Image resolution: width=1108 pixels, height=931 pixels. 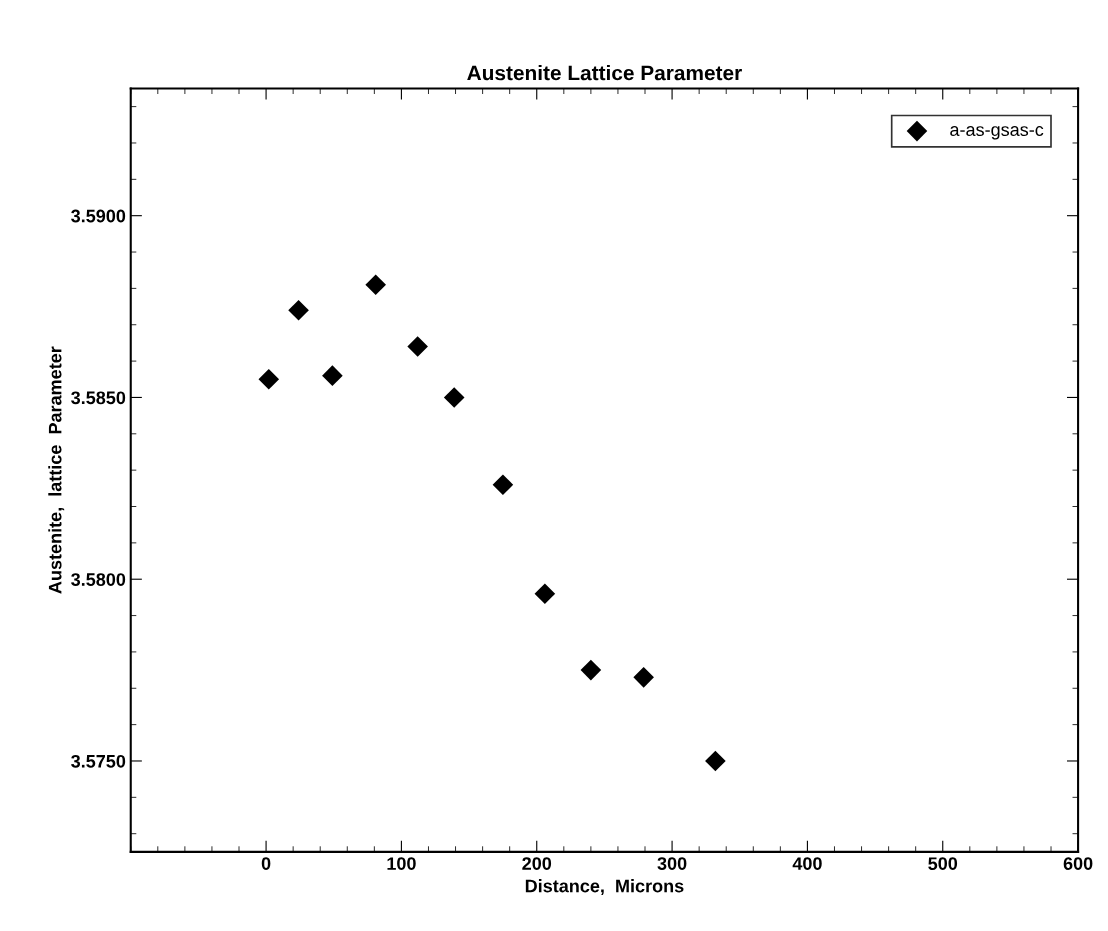 I want to click on y-axis-title: Austenite, lattice Parameter, so click(x=56, y=470).